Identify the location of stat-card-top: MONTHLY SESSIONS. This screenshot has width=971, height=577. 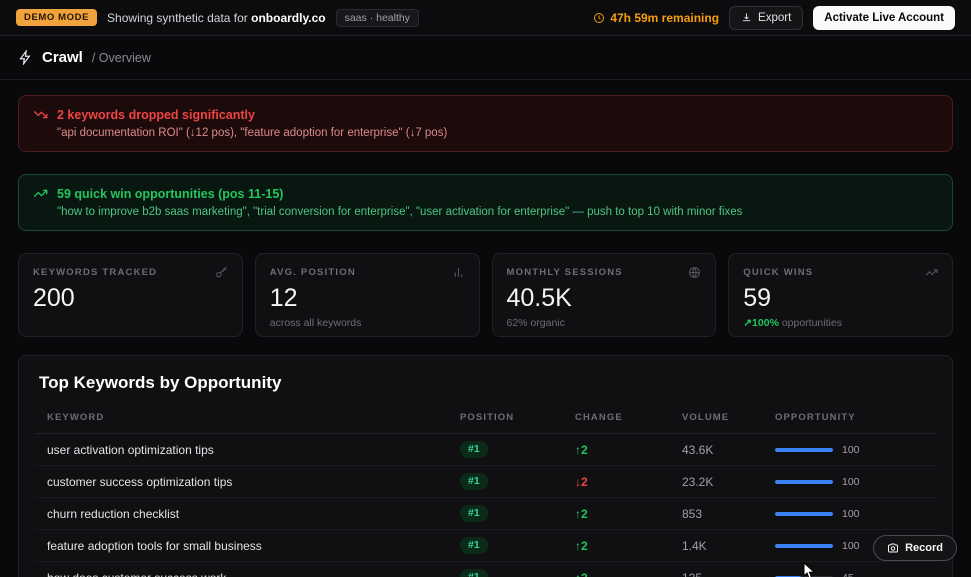
(604, 272).